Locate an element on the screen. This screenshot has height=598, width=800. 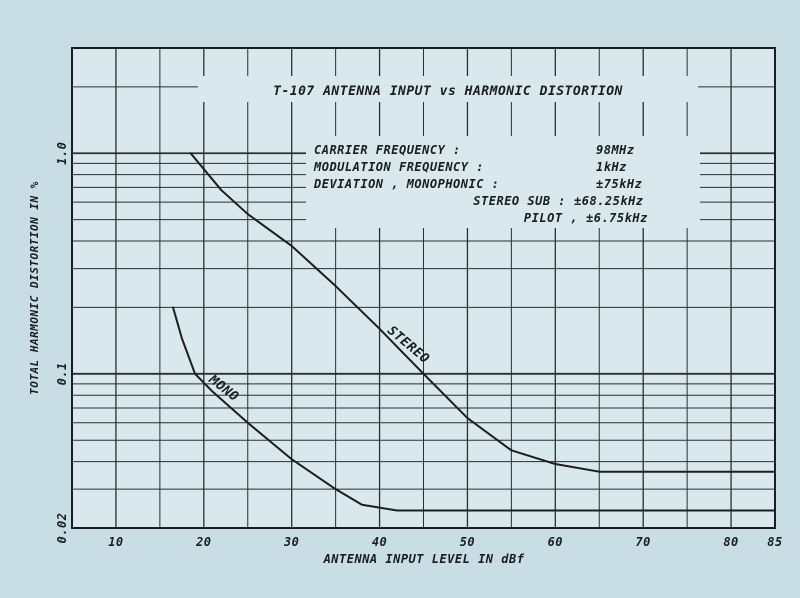
condition-value: 98MHz is located at coordinates (615, 150).